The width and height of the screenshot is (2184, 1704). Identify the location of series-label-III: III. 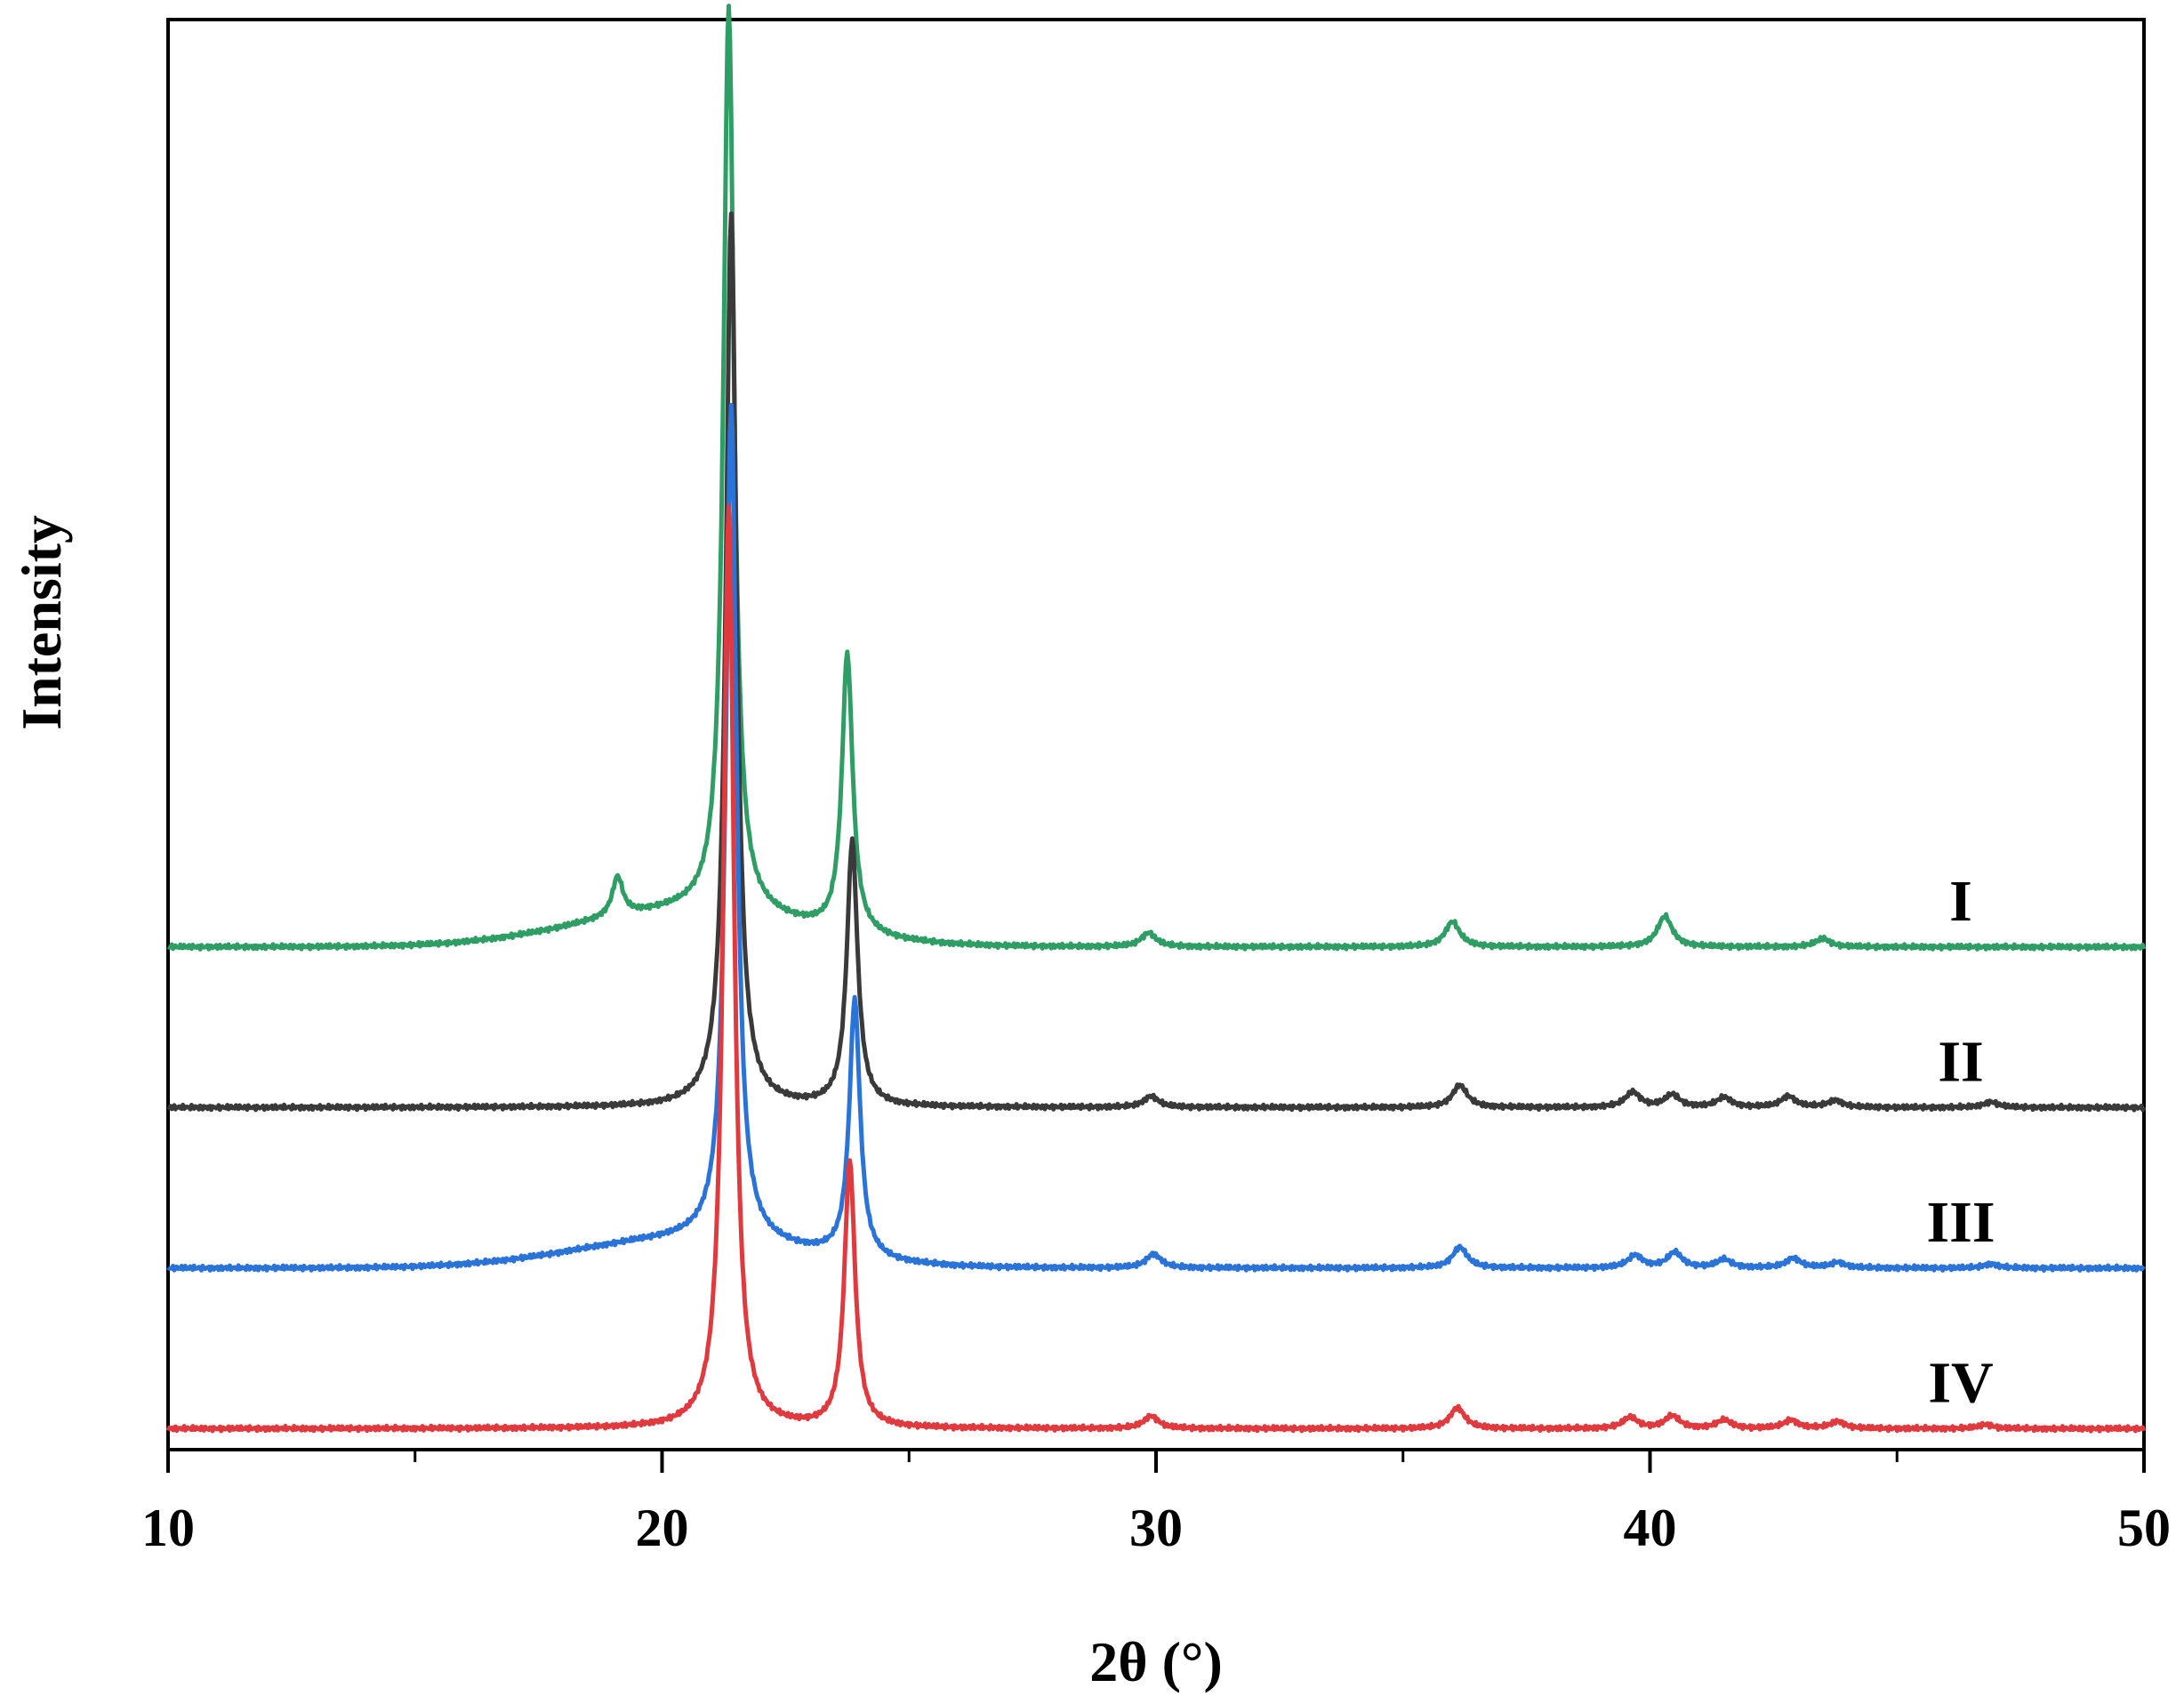
(1960, 1222).